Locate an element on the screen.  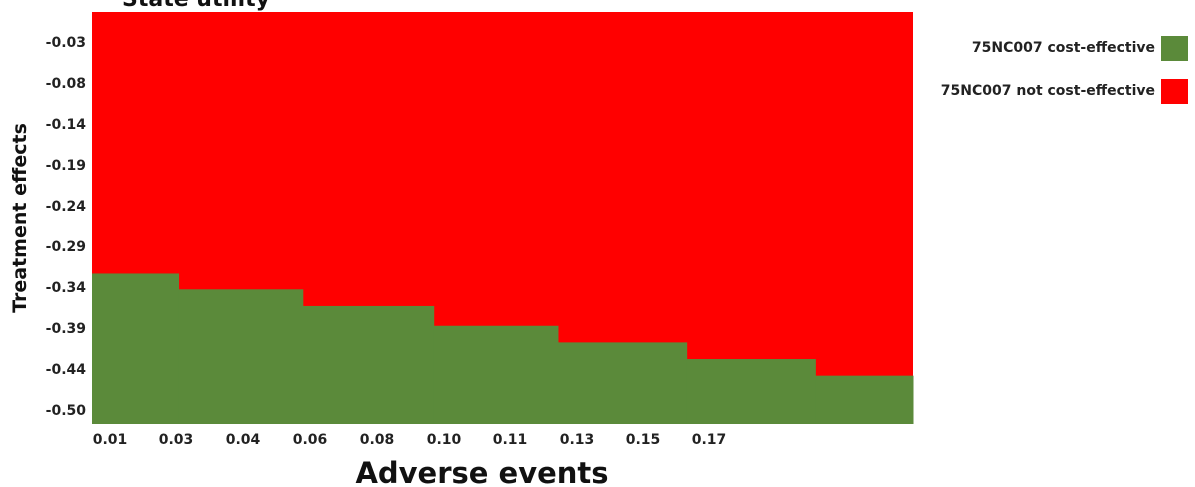
chart-title: State utility is located at coordinates (196, 6).